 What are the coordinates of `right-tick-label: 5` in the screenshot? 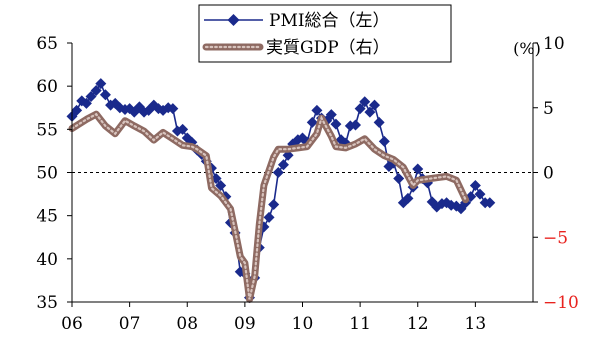 It's located at (548, 109).